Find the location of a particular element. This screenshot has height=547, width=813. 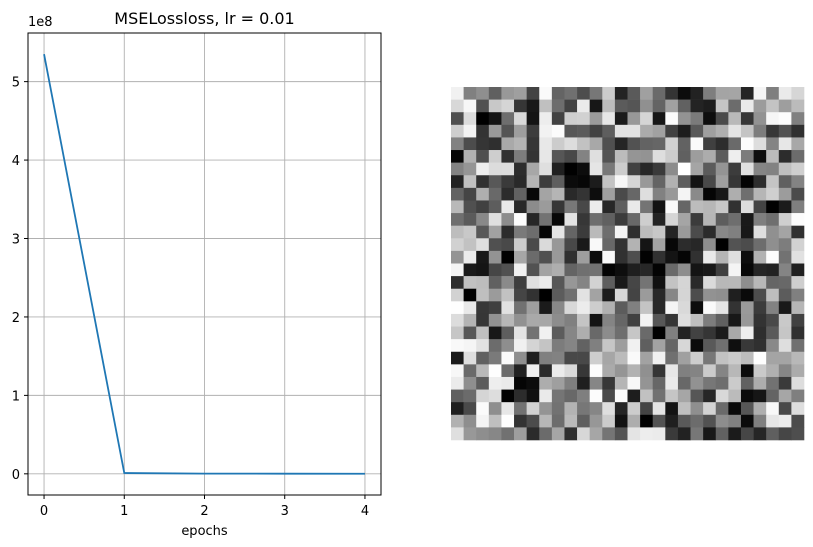

y-tick-label: 4 is located at coordinates (16, 161).